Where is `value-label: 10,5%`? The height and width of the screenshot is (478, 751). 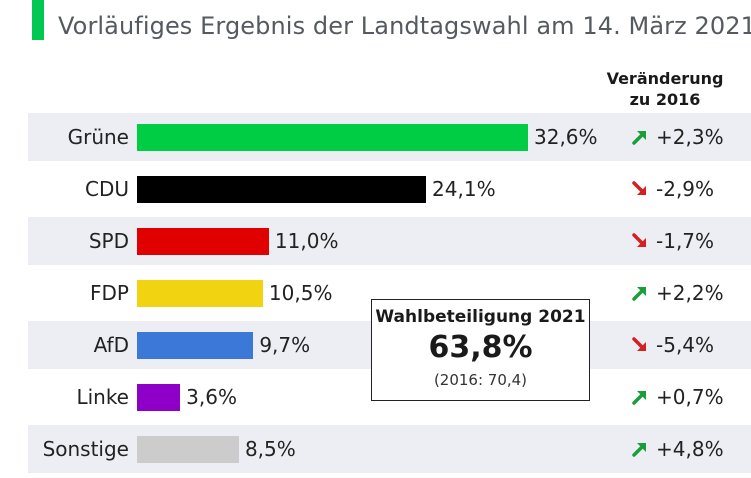 value-label: 10,5% is located at coordinates (300, 293).